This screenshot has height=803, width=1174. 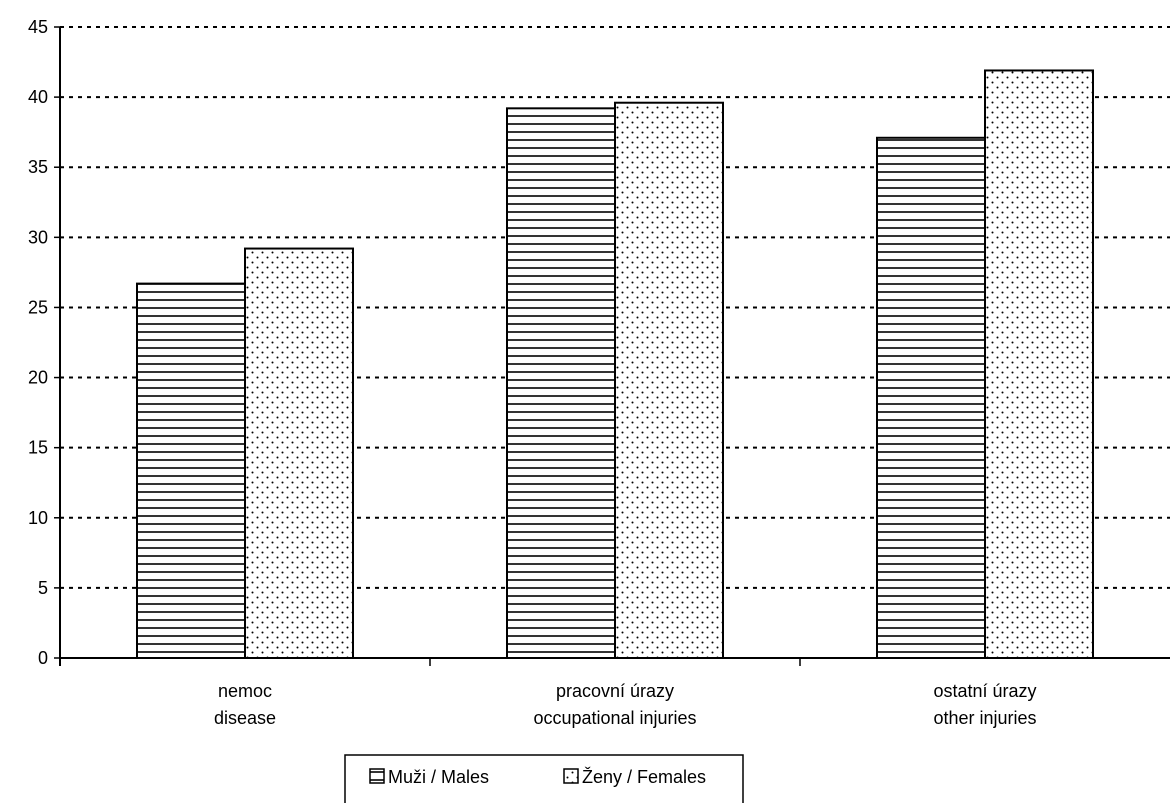 I want to click on y-tick-label: 15, so click(x=38, y=448).